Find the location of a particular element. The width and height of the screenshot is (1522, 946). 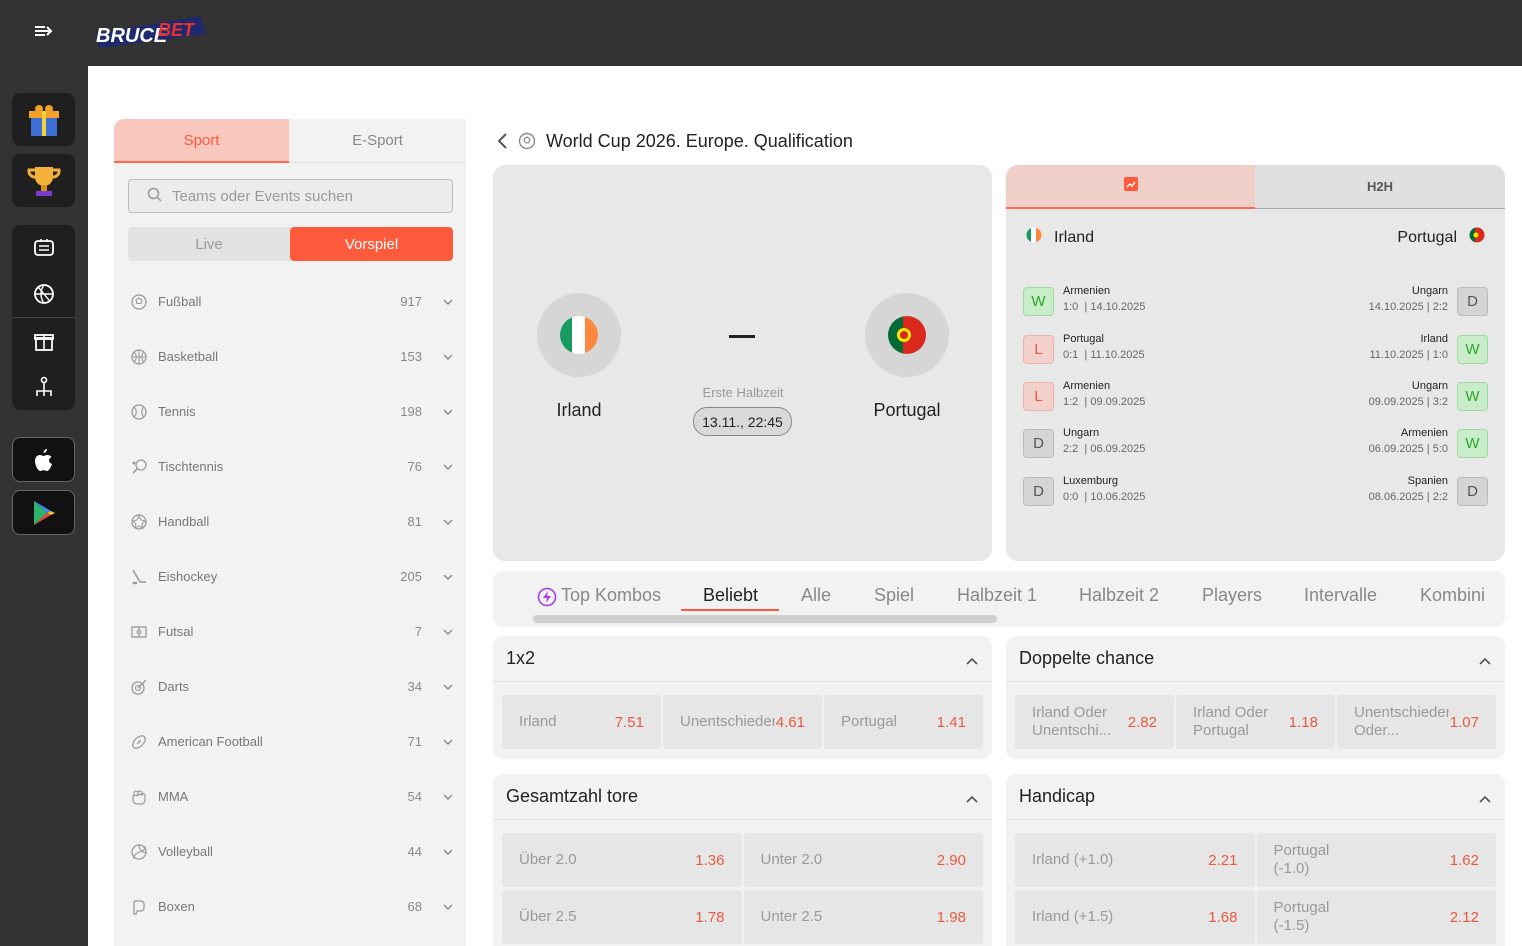

odd-value: 1.07 is located at coordinates (1464, 722).